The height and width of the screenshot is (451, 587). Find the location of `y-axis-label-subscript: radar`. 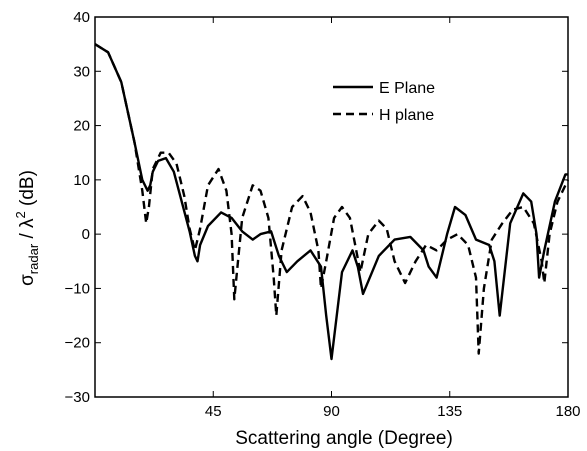

y-axis-label-subscript: radar is located at coordinates (33, 258).